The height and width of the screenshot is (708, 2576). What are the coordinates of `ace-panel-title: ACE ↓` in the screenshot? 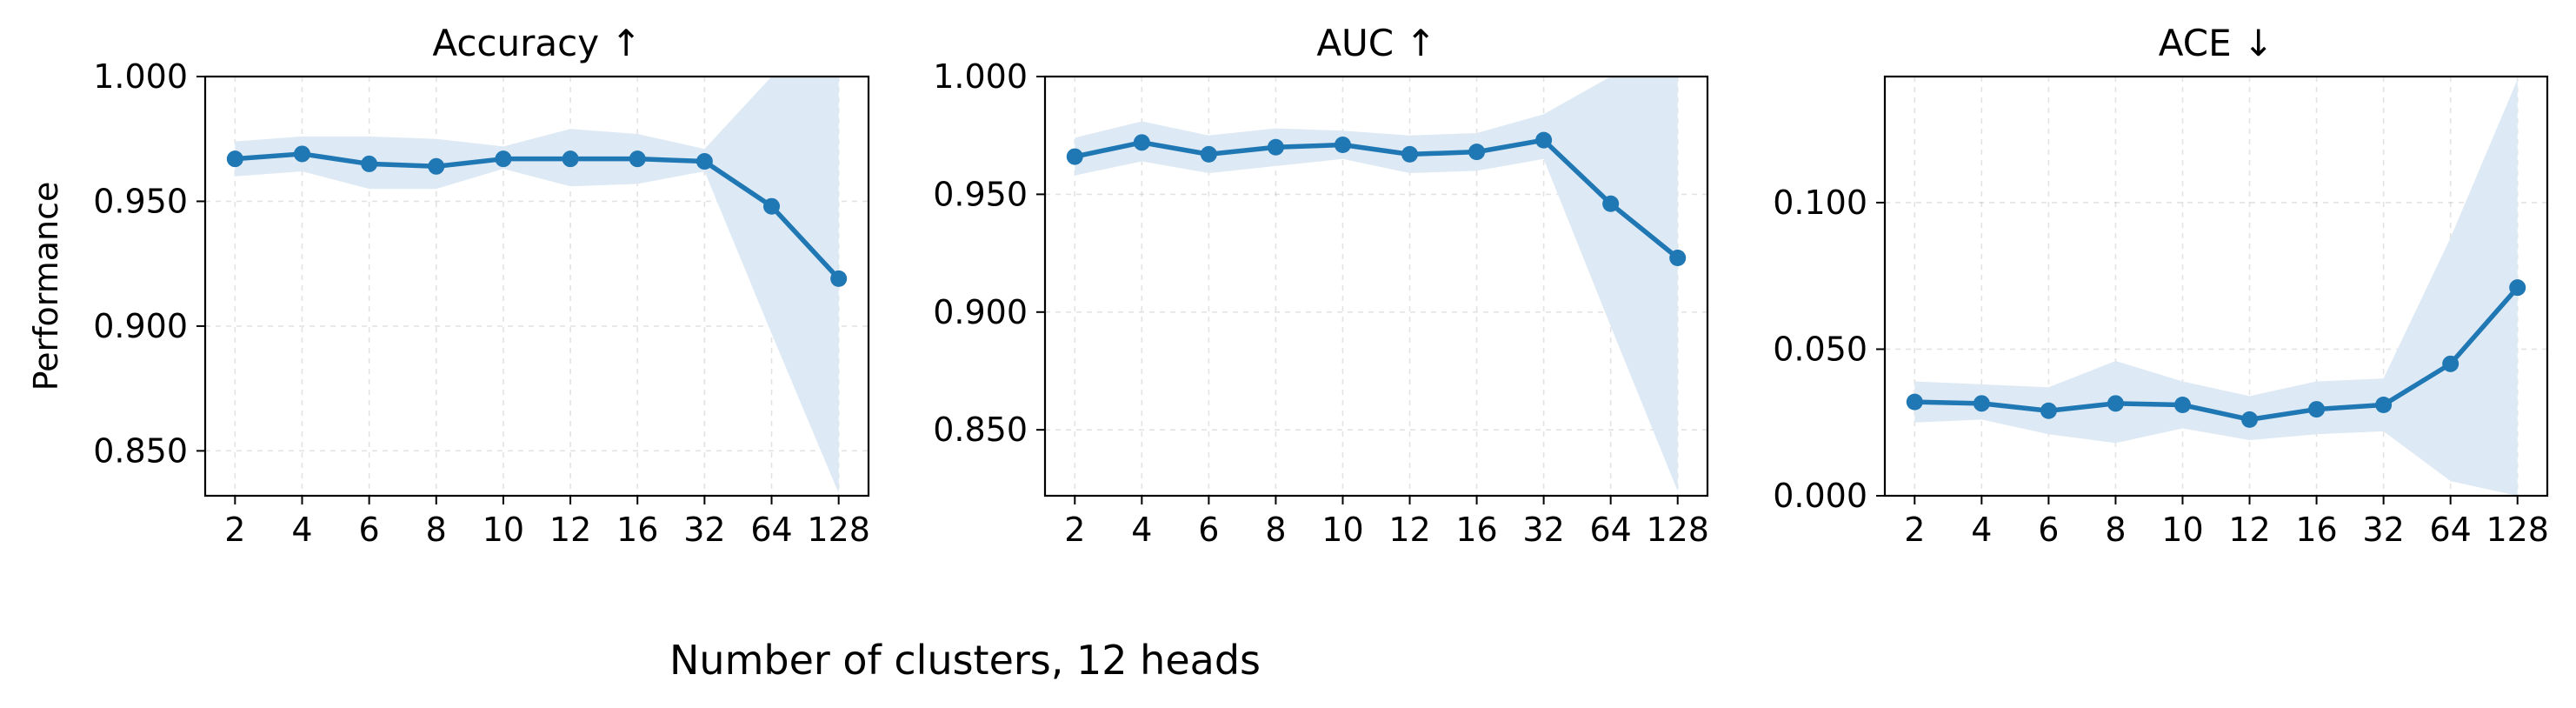 It's located at (2216, 43).